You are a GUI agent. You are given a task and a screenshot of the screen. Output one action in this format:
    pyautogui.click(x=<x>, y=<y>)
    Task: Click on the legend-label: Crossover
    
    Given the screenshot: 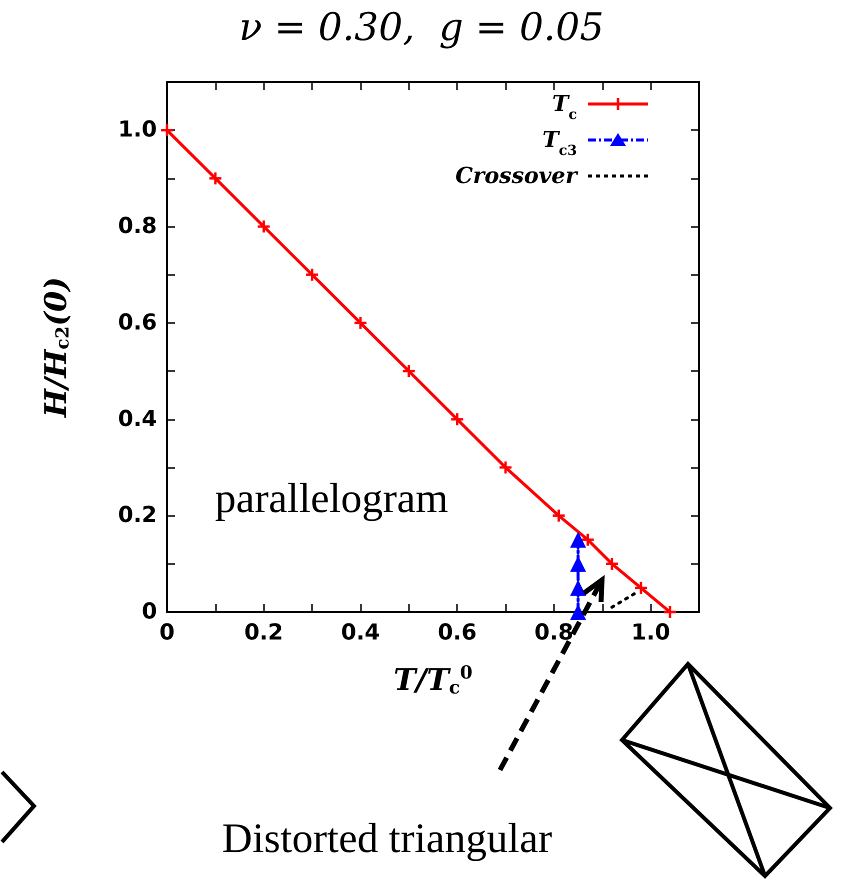 What is the action you would take?
    pyautogui.click(x=516, y=176)
    